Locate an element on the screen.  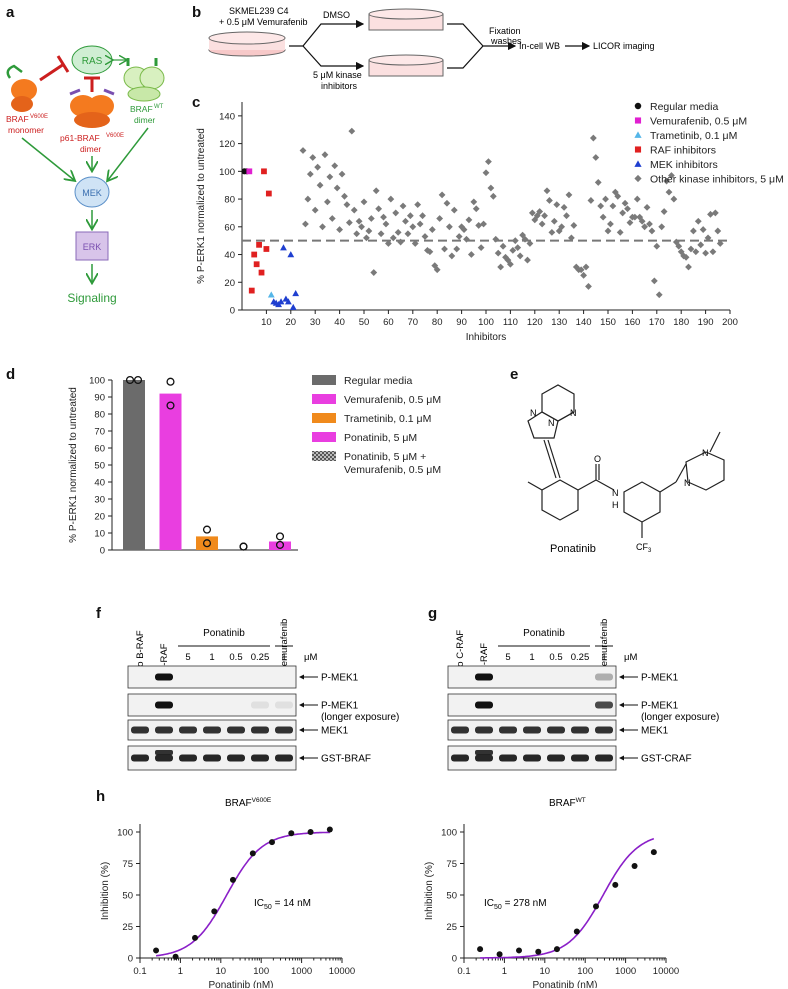
h-y-tick-label: 75 is located at coordinates (127, 864).